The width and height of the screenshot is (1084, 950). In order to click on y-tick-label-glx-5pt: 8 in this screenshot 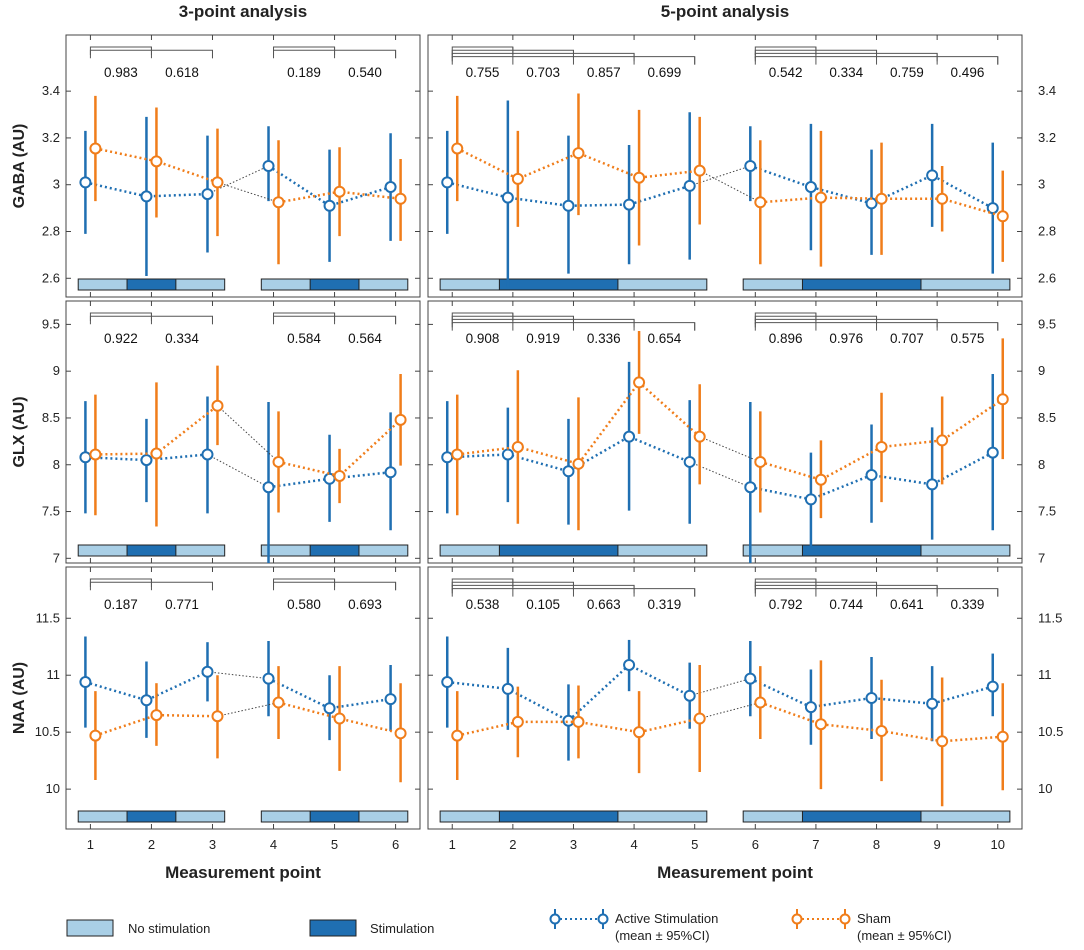, I will do `click(1041, 464)`.